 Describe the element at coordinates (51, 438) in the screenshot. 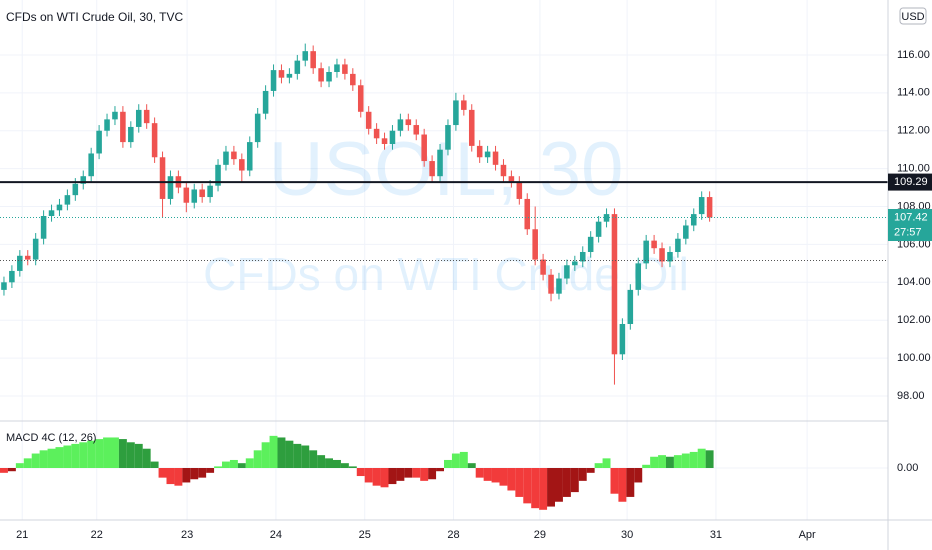

I see `indicator-title: MACD 4C (12, 26)` at that location.